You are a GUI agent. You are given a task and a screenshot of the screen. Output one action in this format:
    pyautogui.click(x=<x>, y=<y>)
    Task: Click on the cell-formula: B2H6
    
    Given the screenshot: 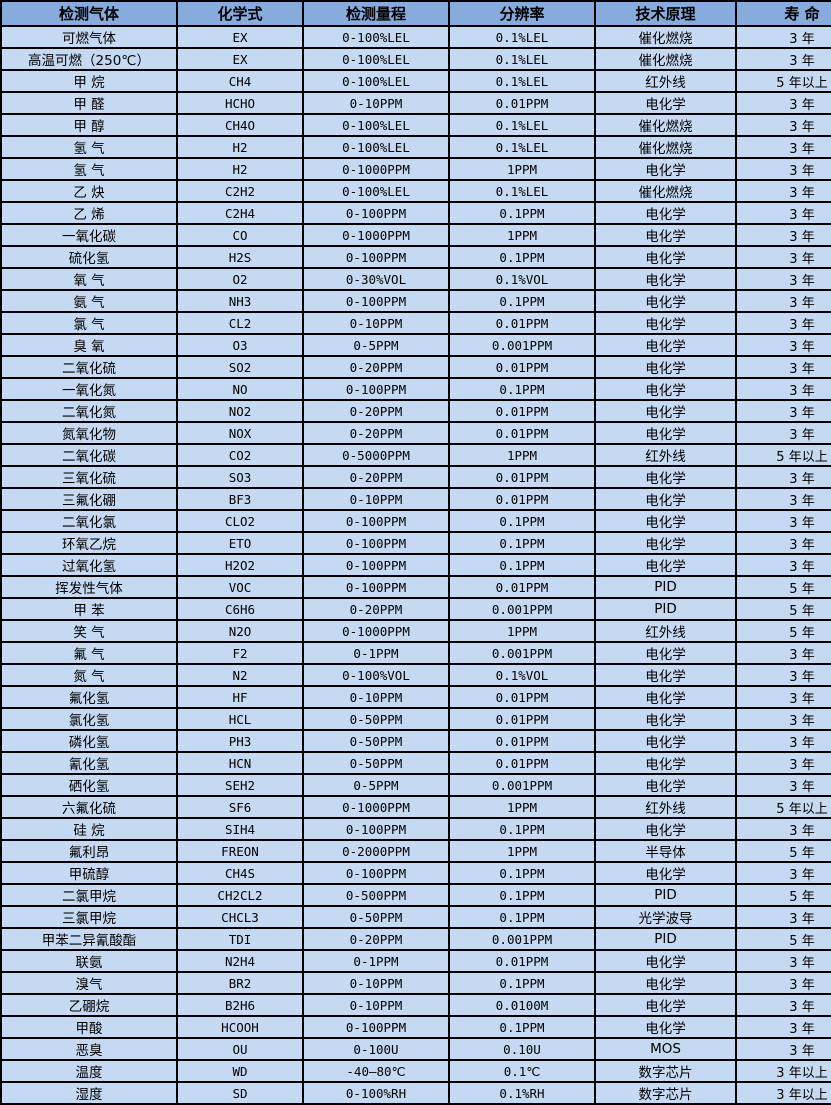 What is the action you would take?
    pyautogui.click(x=240, y=1005)
    